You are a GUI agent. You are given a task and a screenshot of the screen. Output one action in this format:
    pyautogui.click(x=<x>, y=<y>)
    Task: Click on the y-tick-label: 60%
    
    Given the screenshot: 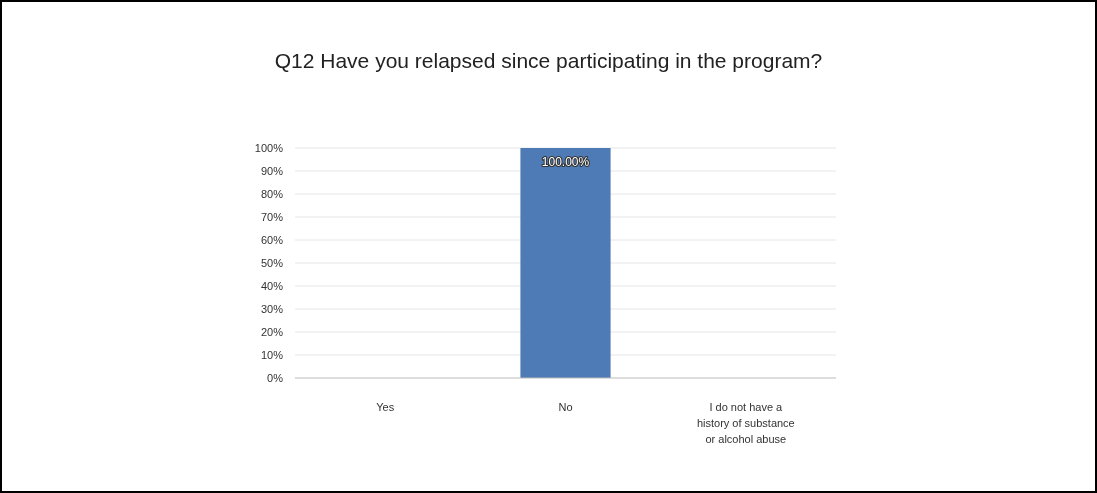 What is the action you would take?
    pyautogui.click(x=272, y=239)
    